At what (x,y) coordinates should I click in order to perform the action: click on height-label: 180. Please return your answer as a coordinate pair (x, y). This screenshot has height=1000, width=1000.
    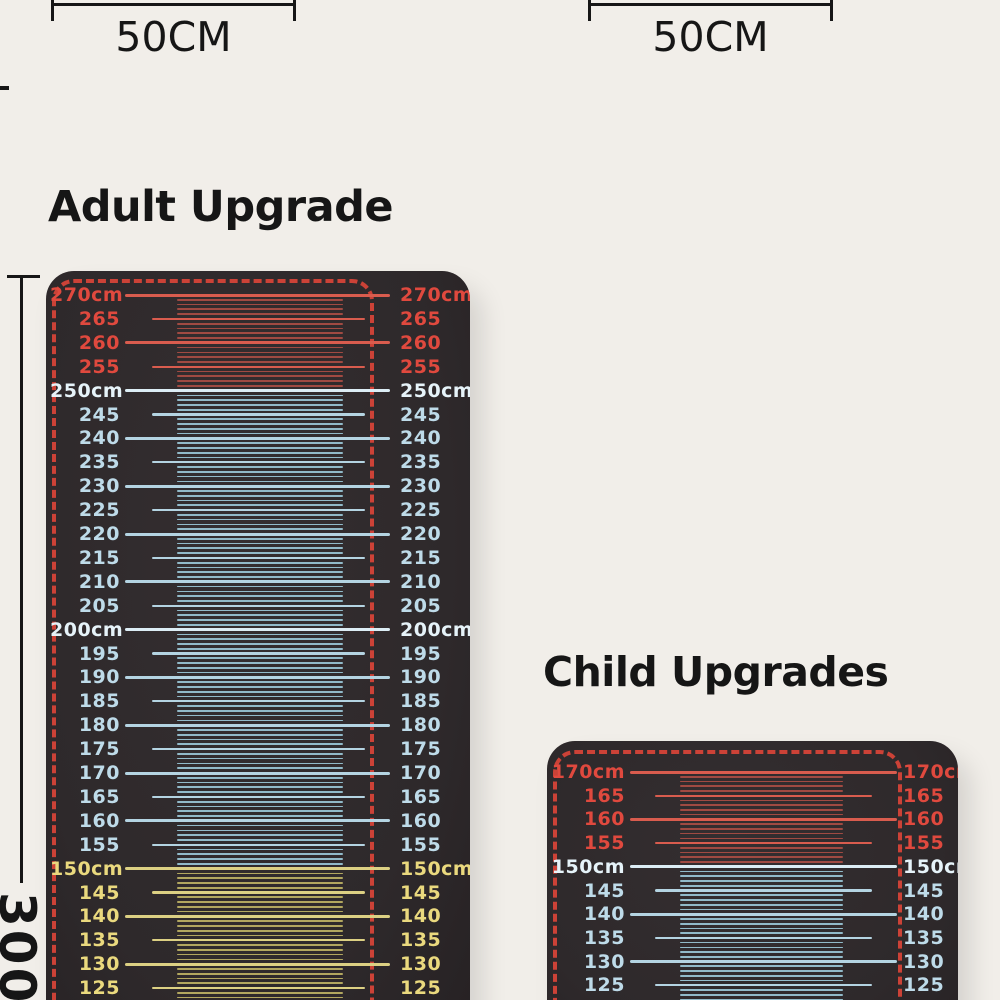
    Looking at the image, I should click on (421, 725).